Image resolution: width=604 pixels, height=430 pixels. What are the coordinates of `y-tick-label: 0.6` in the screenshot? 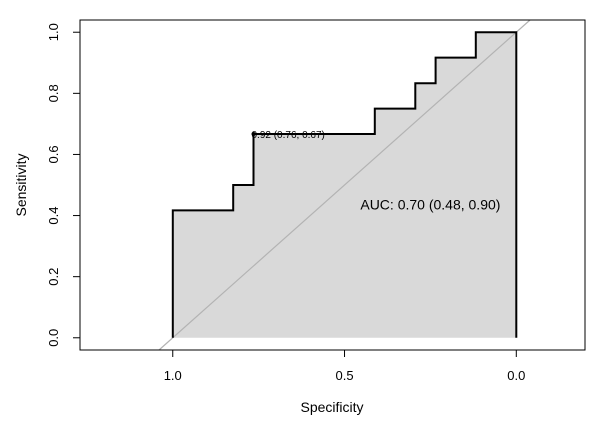 It's located at (53, 154).